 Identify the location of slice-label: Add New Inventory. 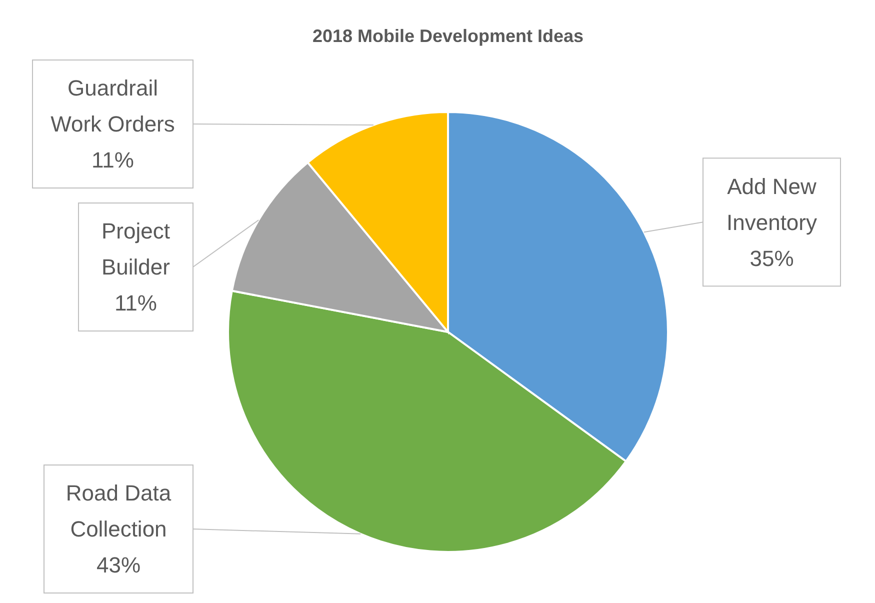
(771, 204).